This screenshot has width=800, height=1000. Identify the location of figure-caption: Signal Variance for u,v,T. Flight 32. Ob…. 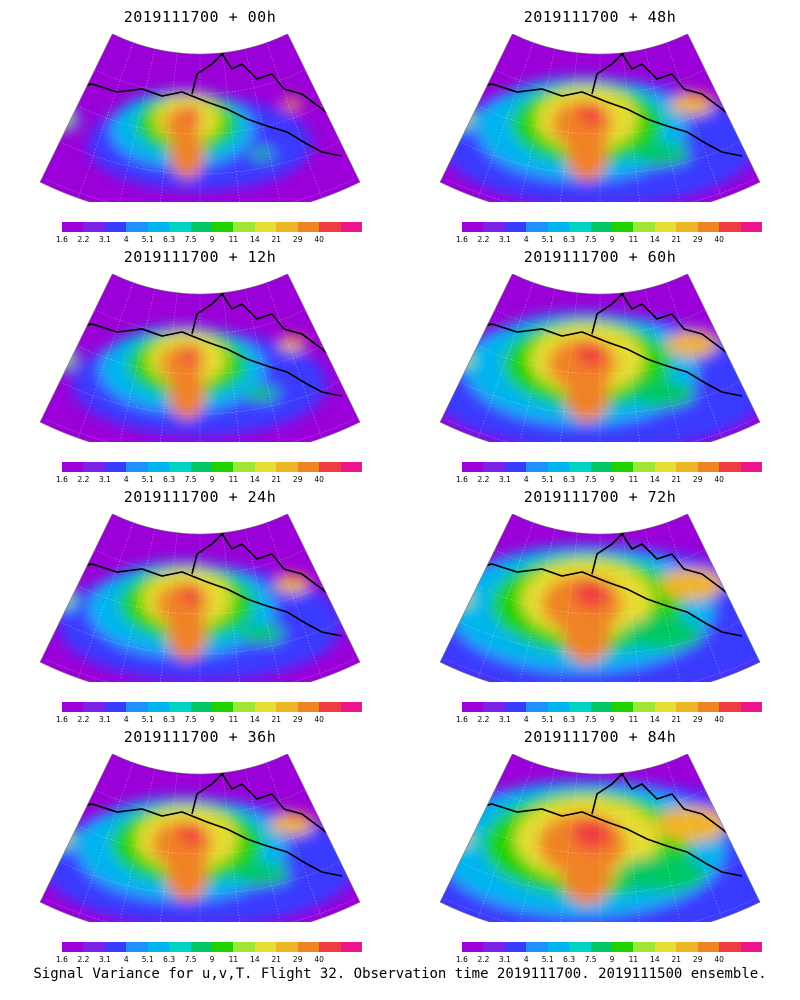
(400, 974).